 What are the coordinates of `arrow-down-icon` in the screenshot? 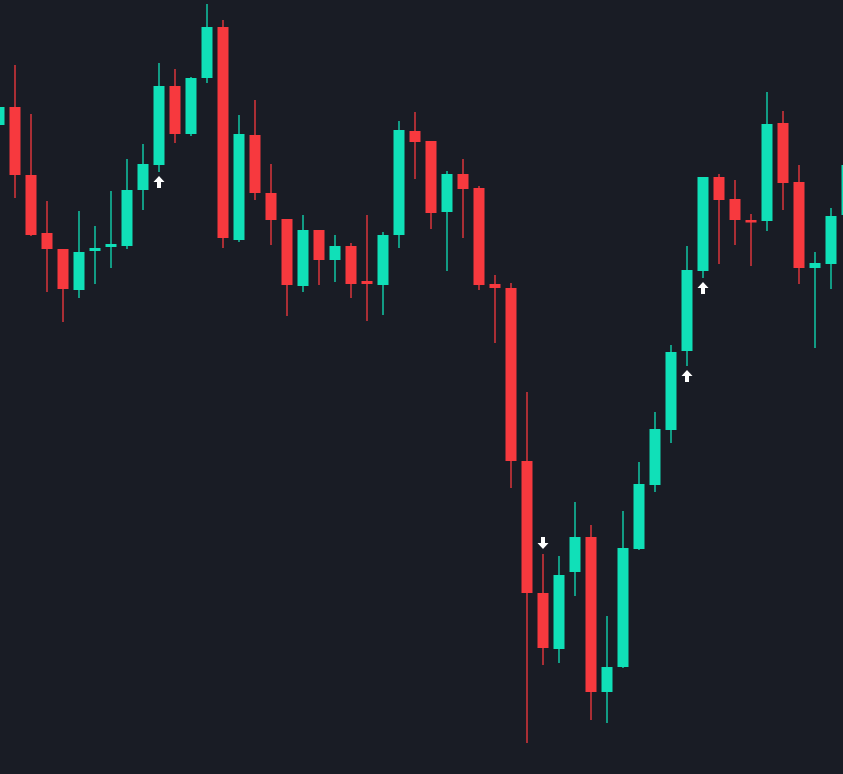 It's located at (543, 543).